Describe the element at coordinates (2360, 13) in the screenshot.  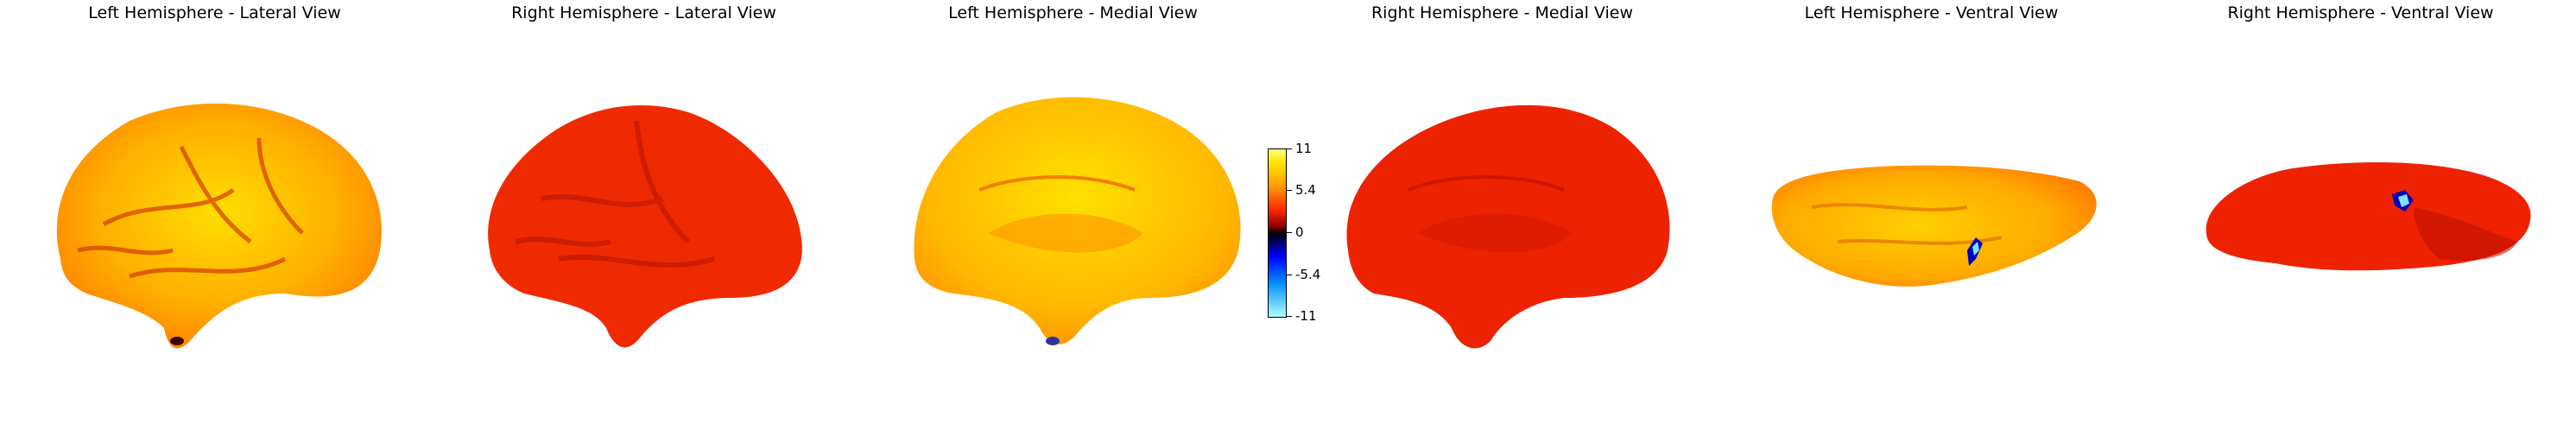
I see `panel-title: Right Hemisphere - Ventral View` at that location.